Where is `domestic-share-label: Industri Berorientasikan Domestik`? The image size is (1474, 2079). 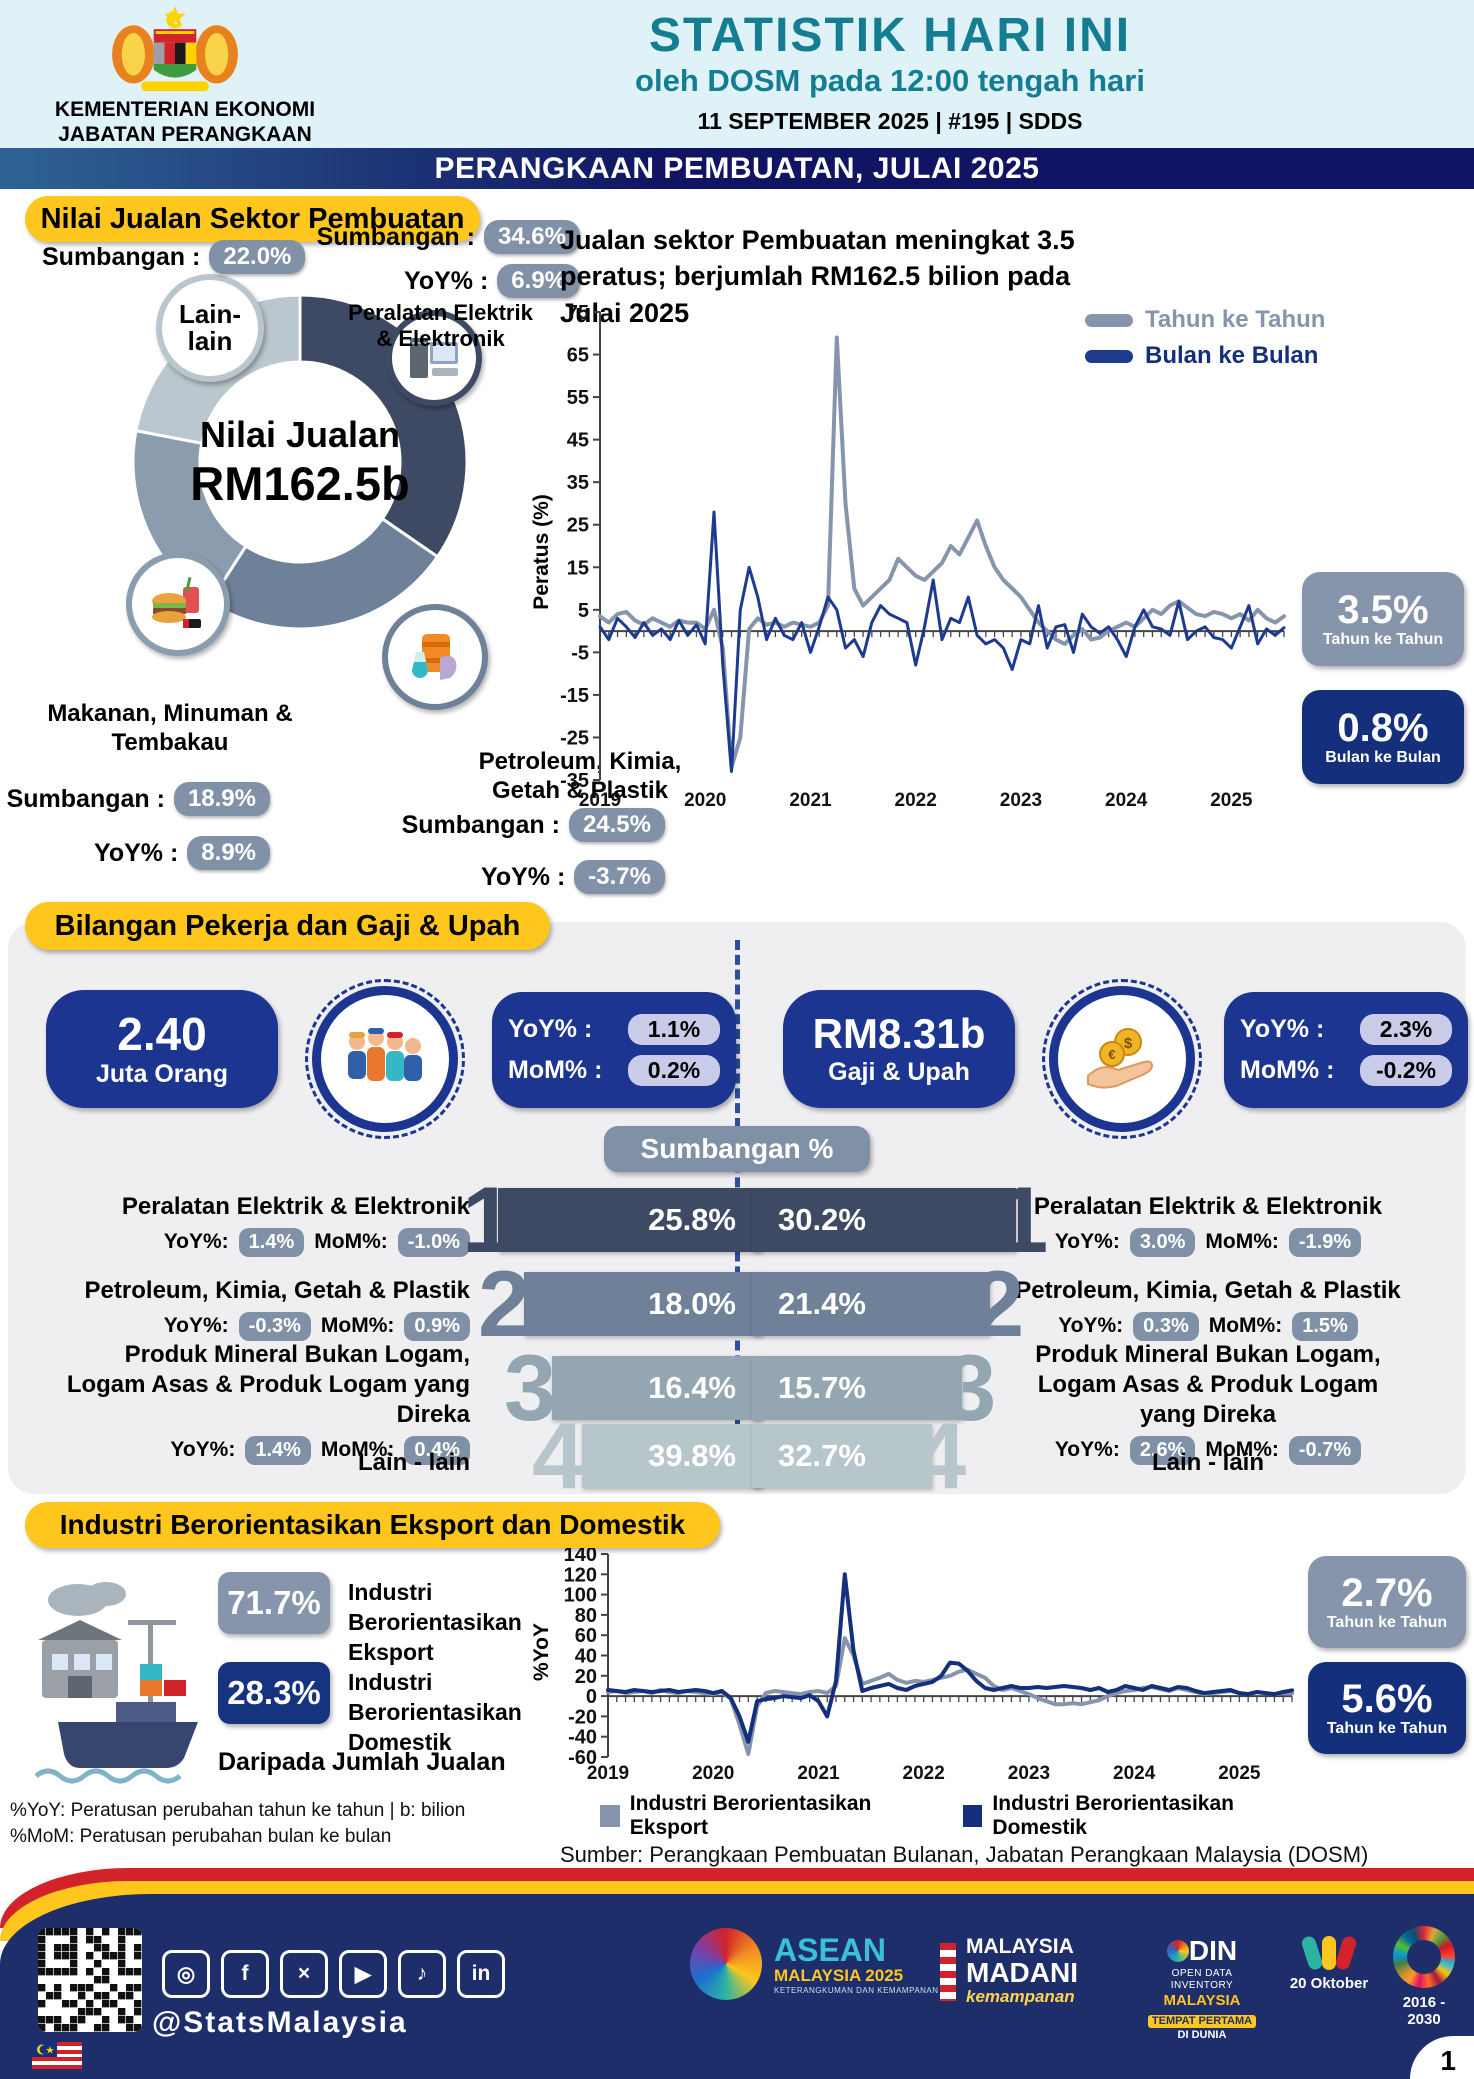
domestic-share-label: Industri Berorientasikan Domestik is located at coordinates (435, 1712).